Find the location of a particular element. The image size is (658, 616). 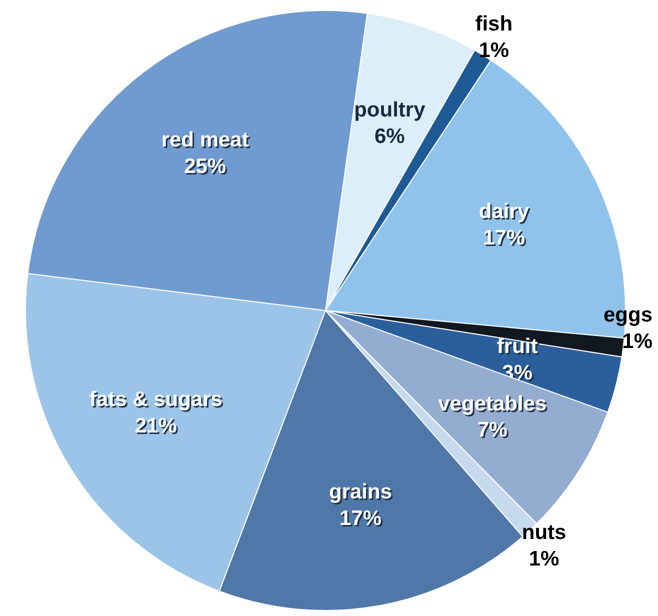

data-label: 25% is located at coordinates (207, 168).